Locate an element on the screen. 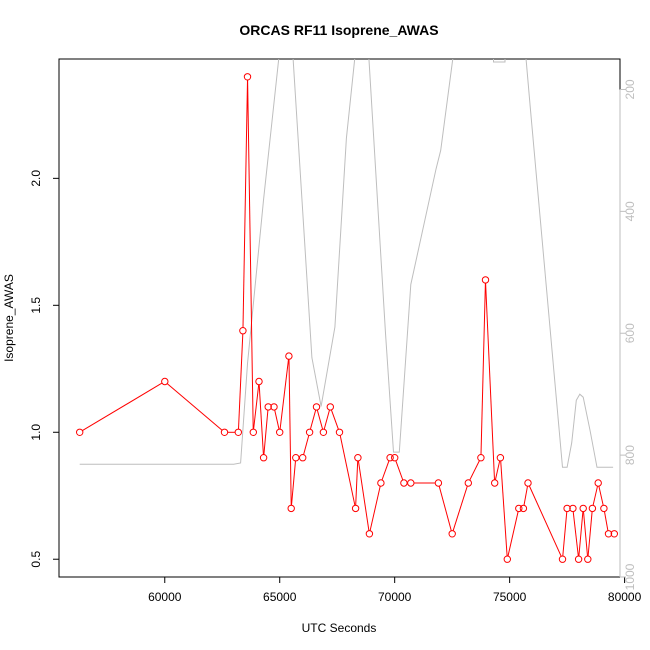  x-axis: 60000 65000 70000 75000 80000 is located at coordinates (395, 590).